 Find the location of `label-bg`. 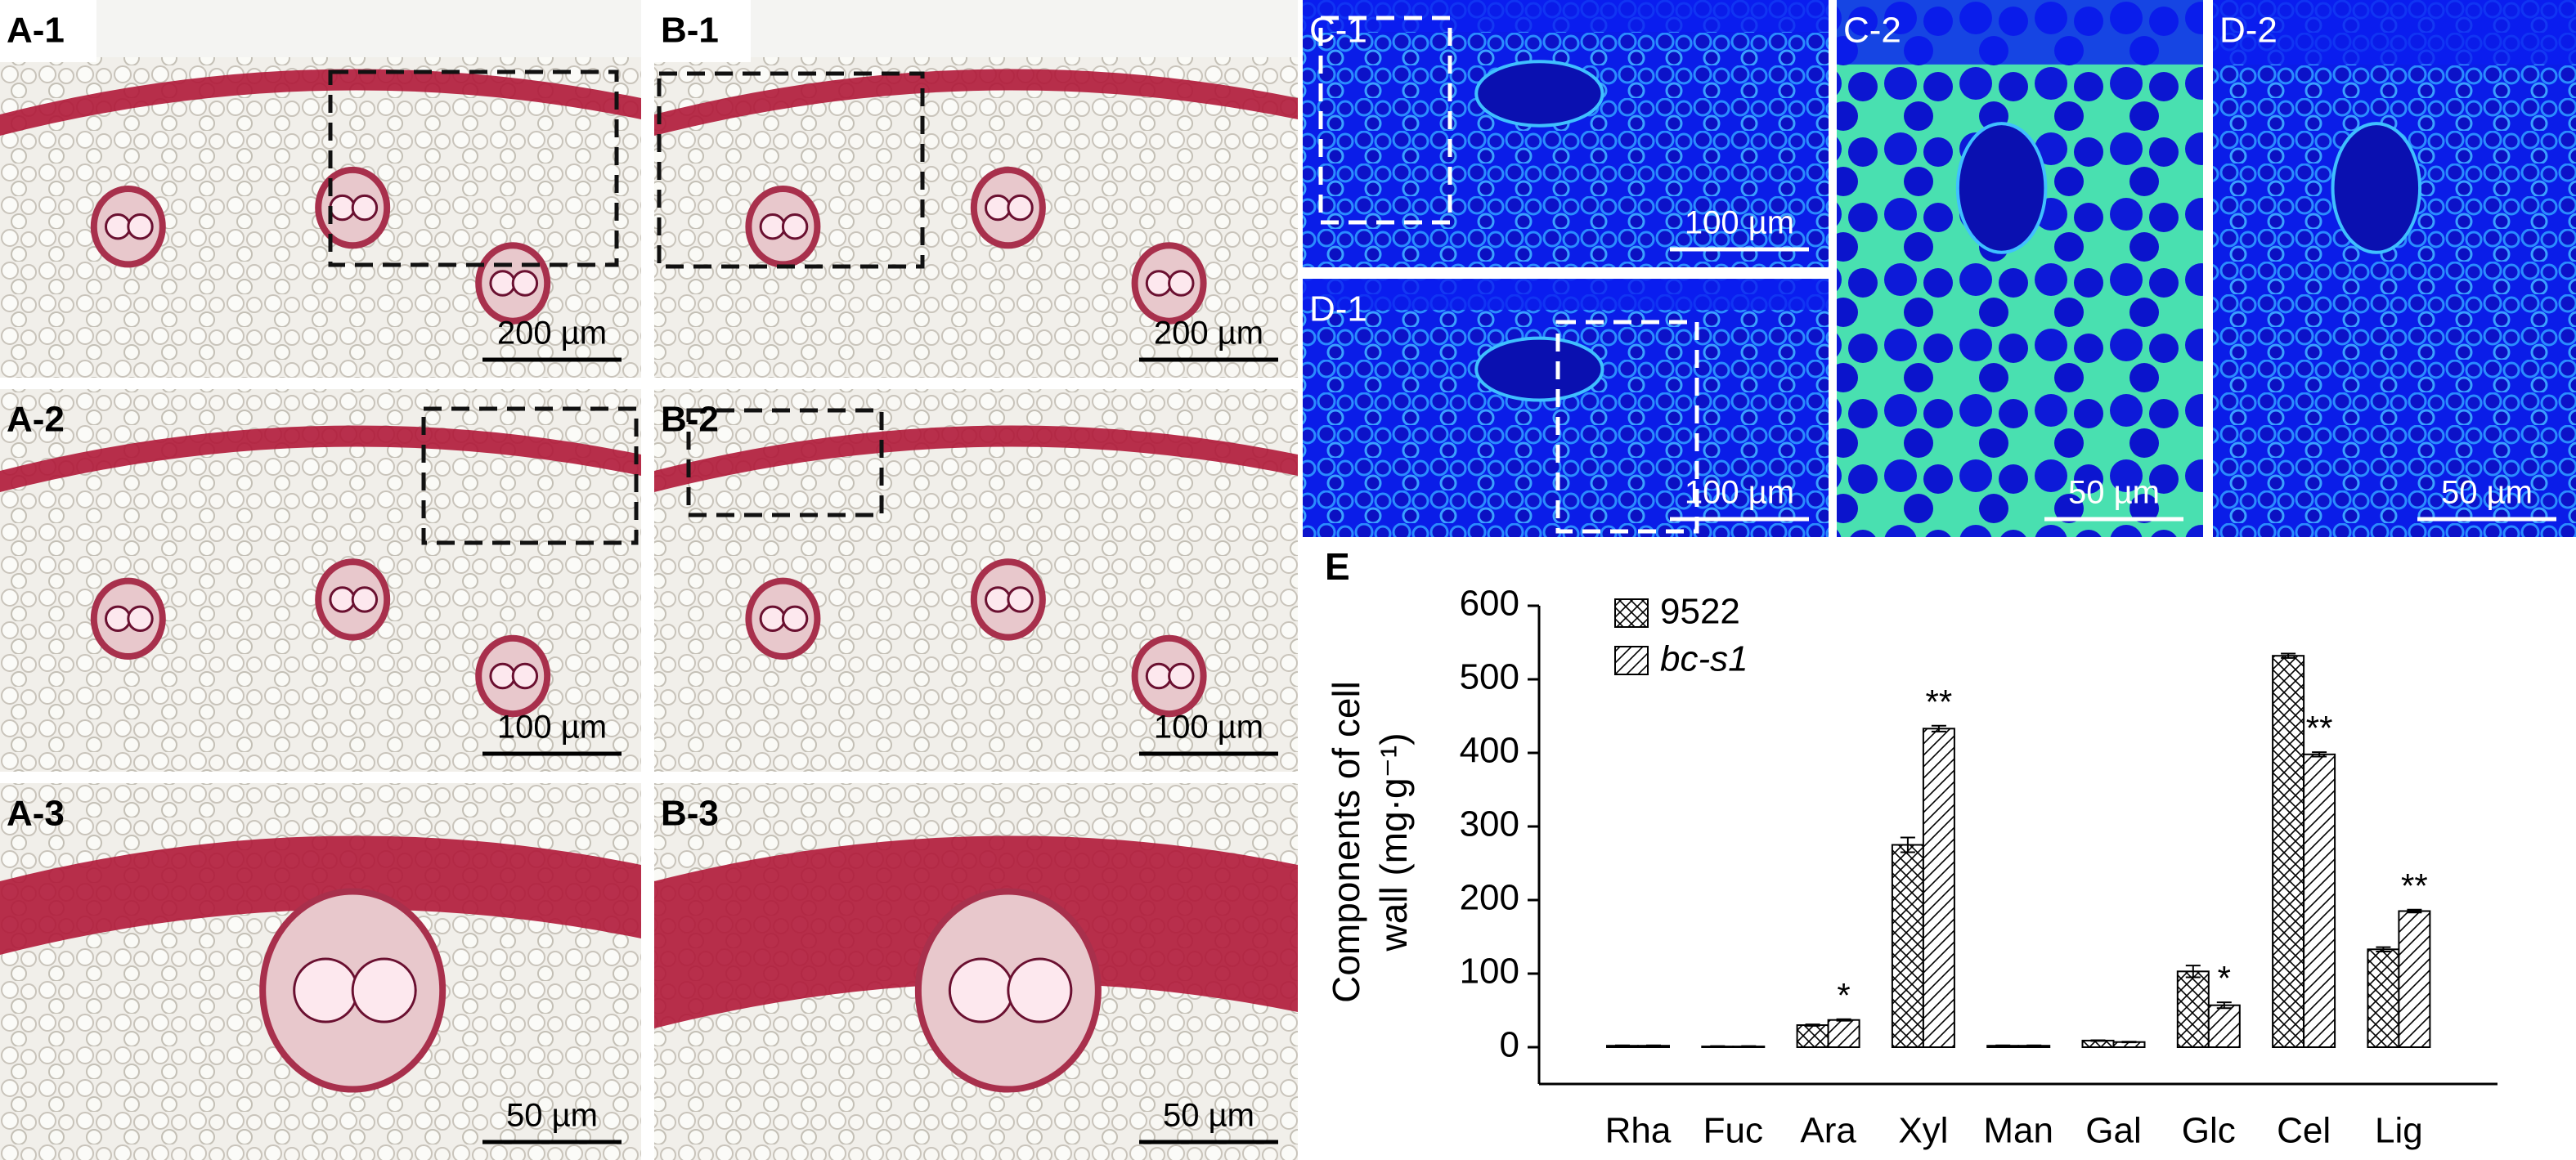

label-bg is located at coordinates (702, 31).